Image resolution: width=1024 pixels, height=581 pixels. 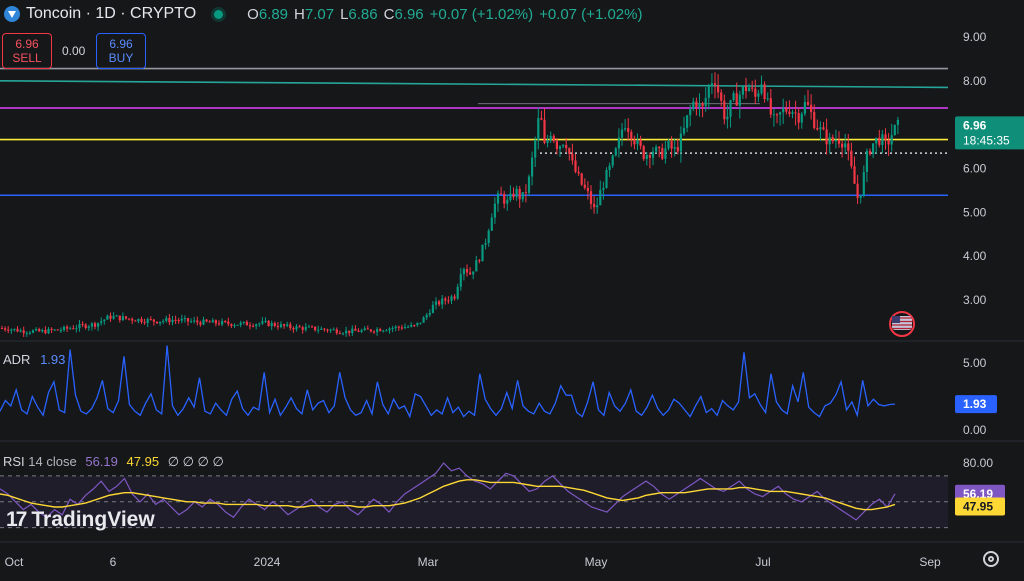 What do you see at coordinates (74, 51) in the screenshot?
I see `spread-value: 0.00` at bounding box center [74, 51].